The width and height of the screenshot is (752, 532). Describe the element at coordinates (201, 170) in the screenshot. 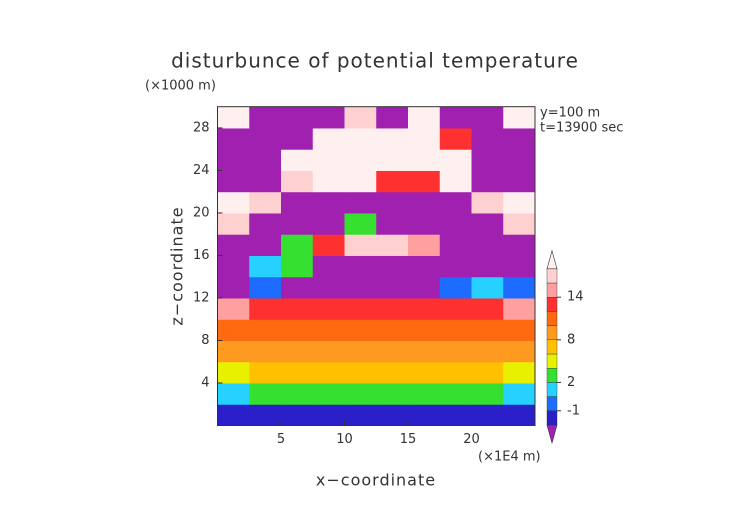

I see `y-tick-label: 24` at that location.